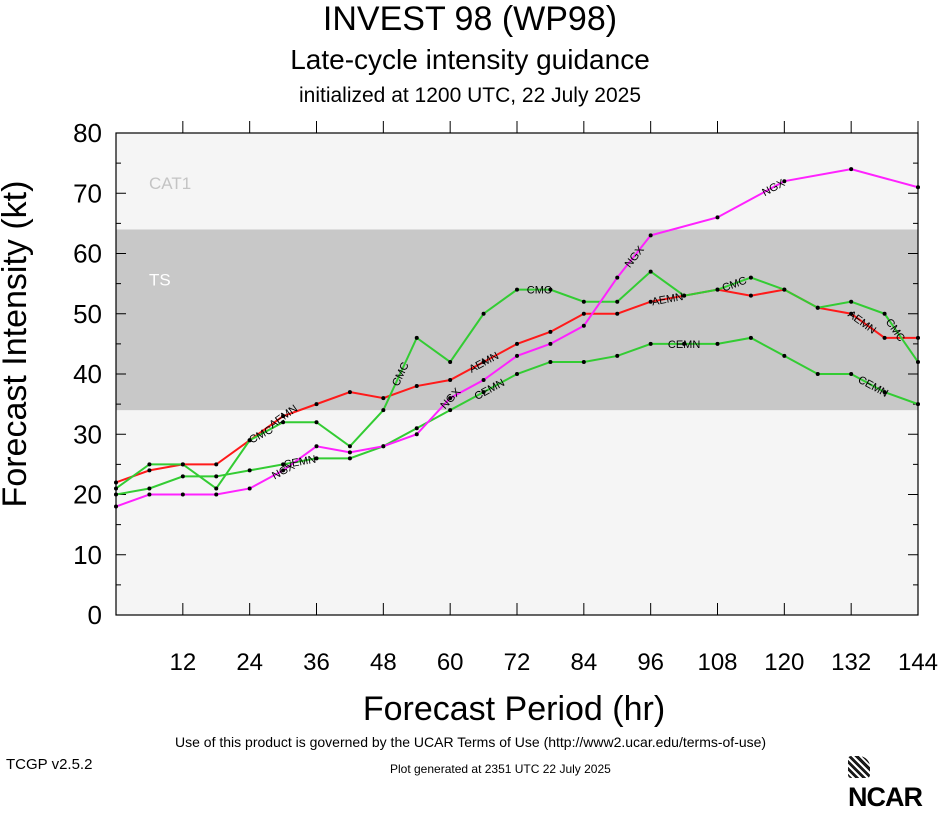  Describe the element at coordinates (87, 314) in the screenshot. I see `y-tick-label: 50` at that location.